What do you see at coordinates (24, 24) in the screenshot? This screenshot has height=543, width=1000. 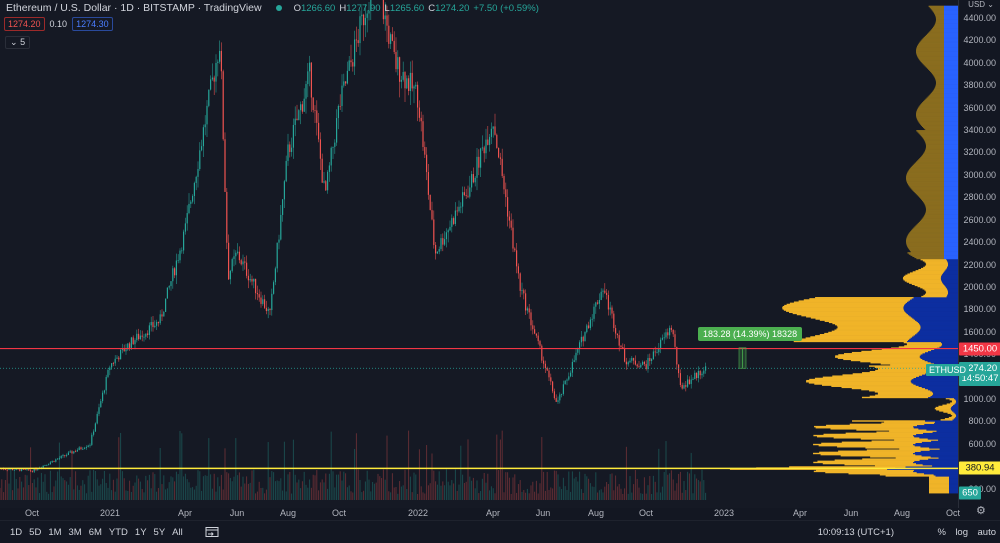 I see `sell-button: 1274.20` at bounding box center [24, 24].